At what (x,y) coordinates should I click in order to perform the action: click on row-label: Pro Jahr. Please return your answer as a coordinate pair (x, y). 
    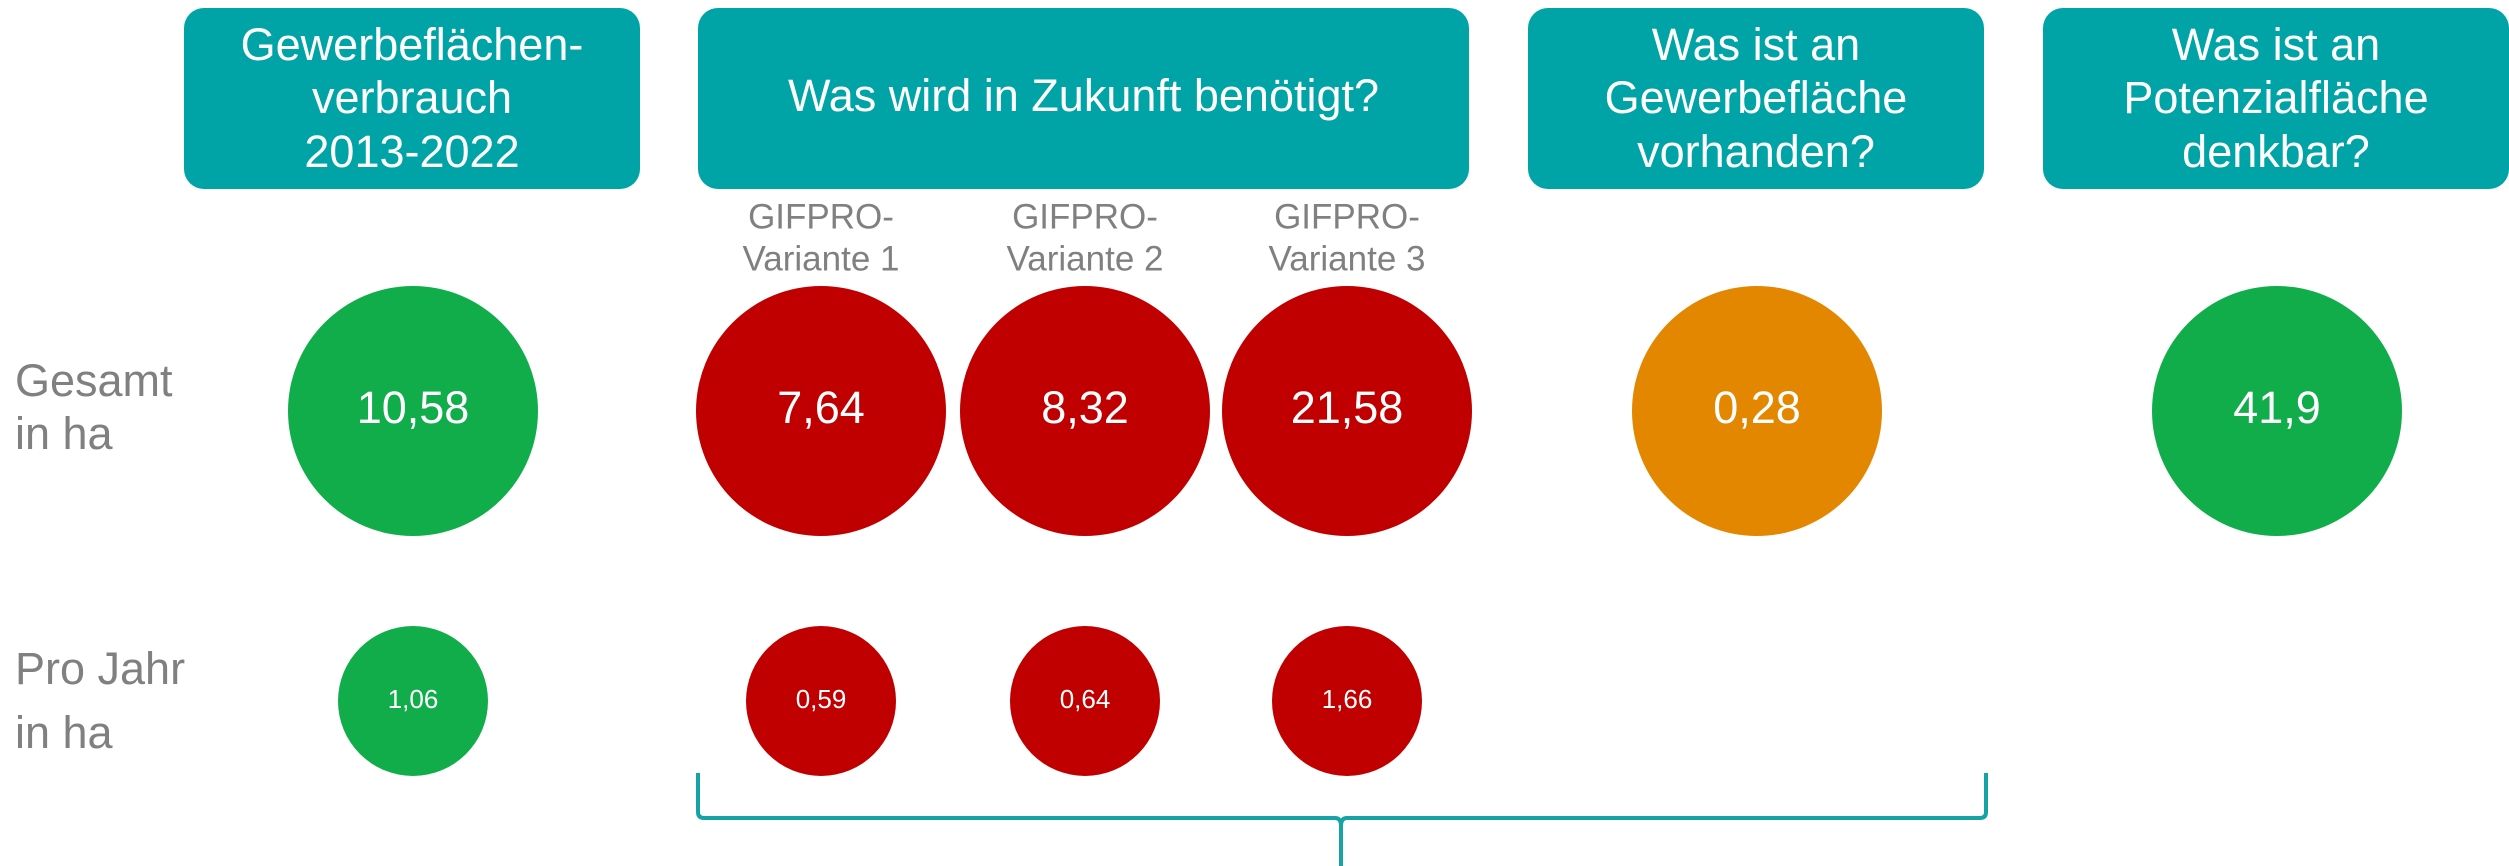
    Looking at the image, I should click on (100, 668).